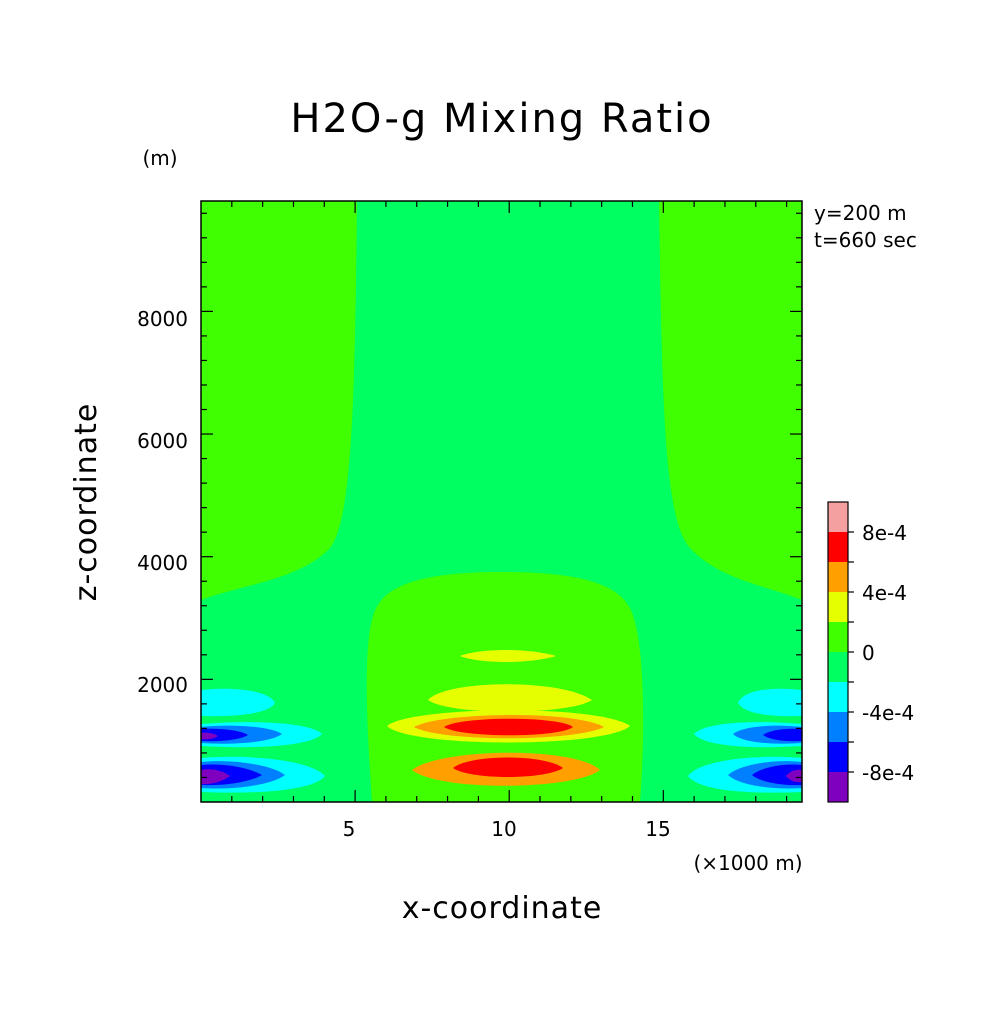 Image resolution: width=1004 pixels, height=1009 pixels. What do you see at coordinates (162, 685) in the screenshot?
I see `y-tick-label: 2000` at bounding box center [162, 685].